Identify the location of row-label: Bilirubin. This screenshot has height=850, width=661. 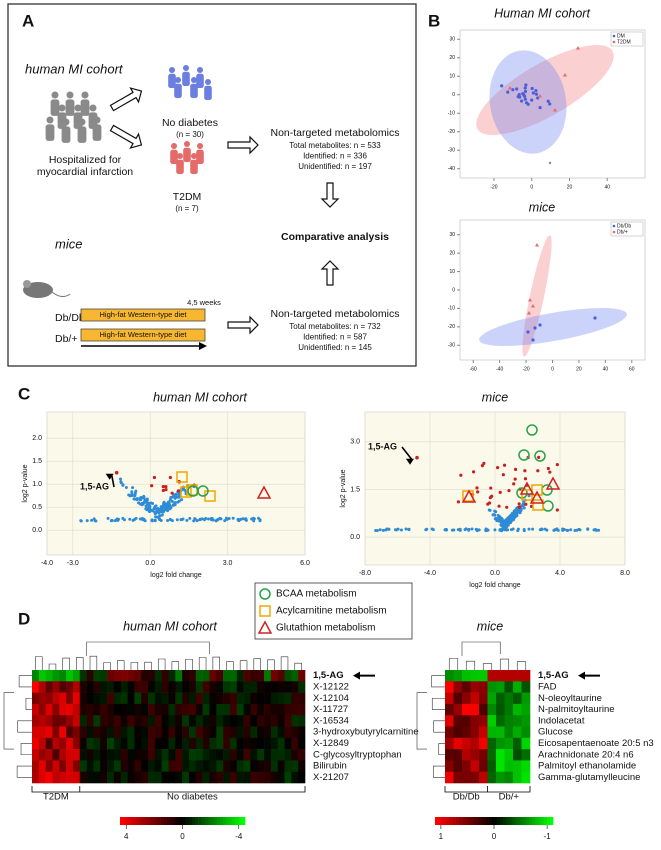
(330, 766).